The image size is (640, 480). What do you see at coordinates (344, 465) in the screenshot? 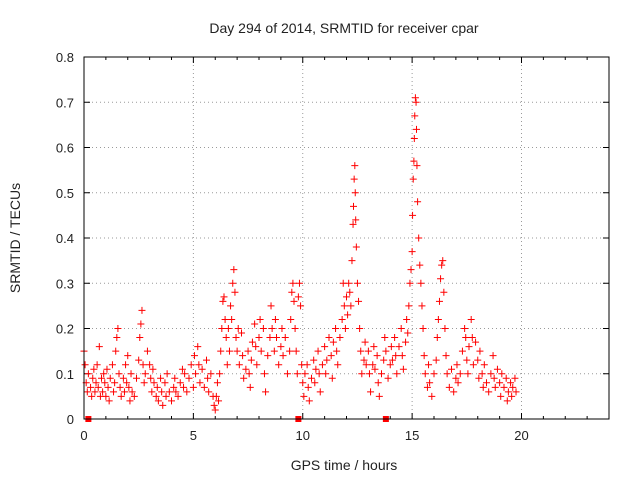
I see `x-axis-label: GPS time / hours` at bounding box center [344, 465].